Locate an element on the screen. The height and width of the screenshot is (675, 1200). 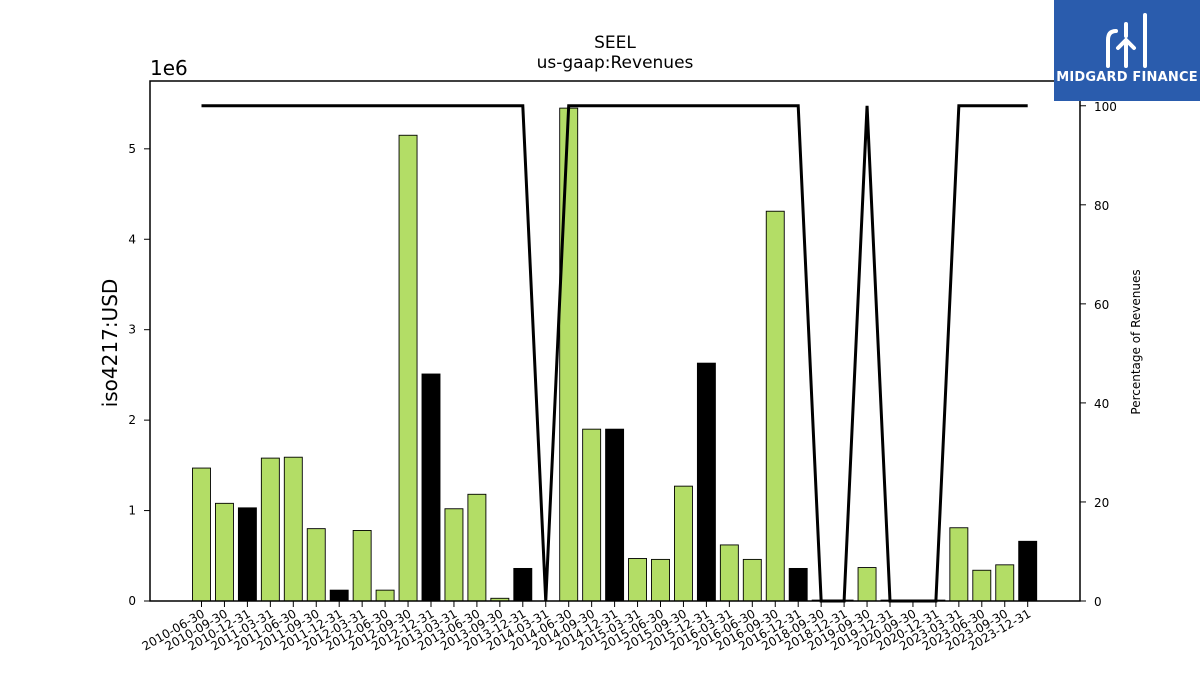
y-tick-label: 3 is located at coordinates (132, 330).